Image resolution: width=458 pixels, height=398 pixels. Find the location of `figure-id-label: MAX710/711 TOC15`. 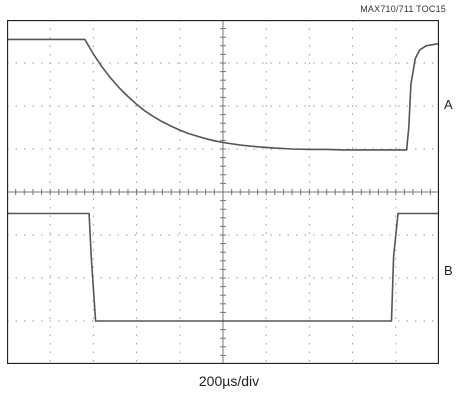

figure-id-label: MAX710/711 TOC15 is located at coordinates (403, 9).